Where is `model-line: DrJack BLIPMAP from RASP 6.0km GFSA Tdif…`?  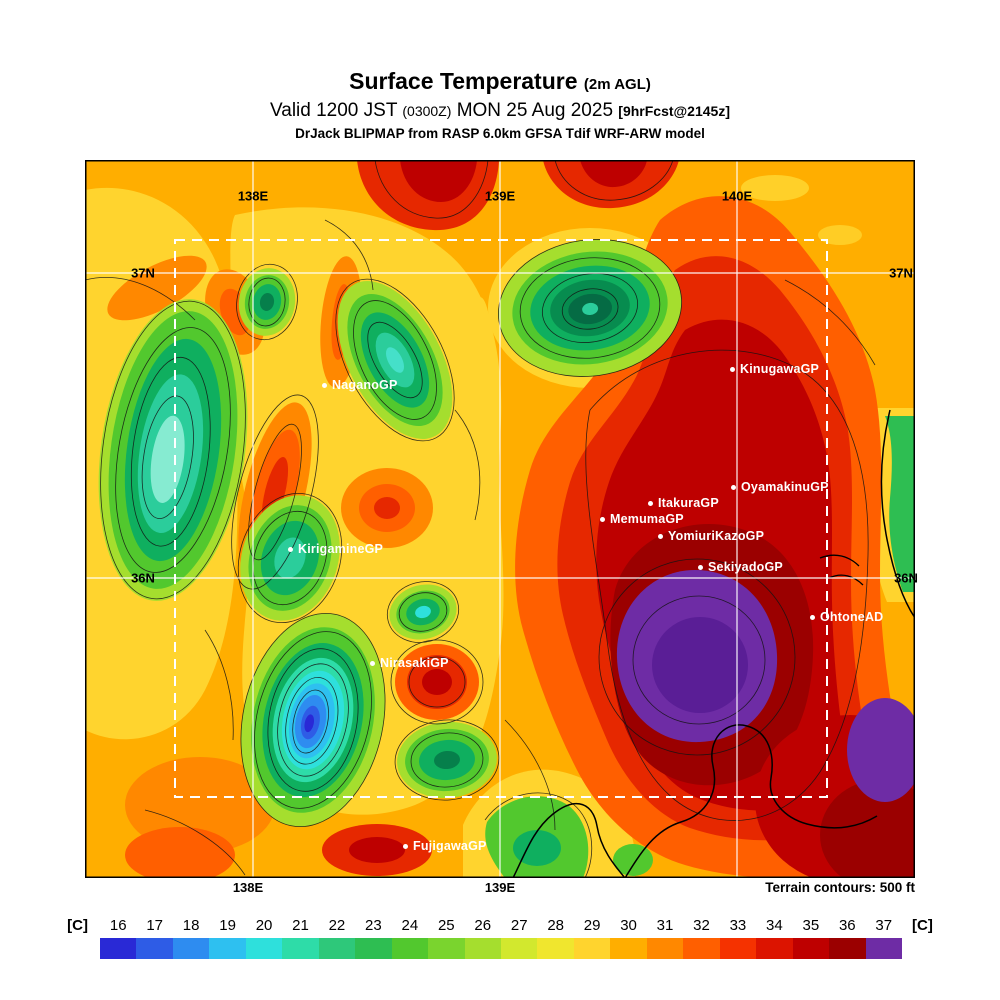 model-line: DrJack BLIPMAP from RASP 6.0km GFSA Tdif… is located at coordinates (500, 133).